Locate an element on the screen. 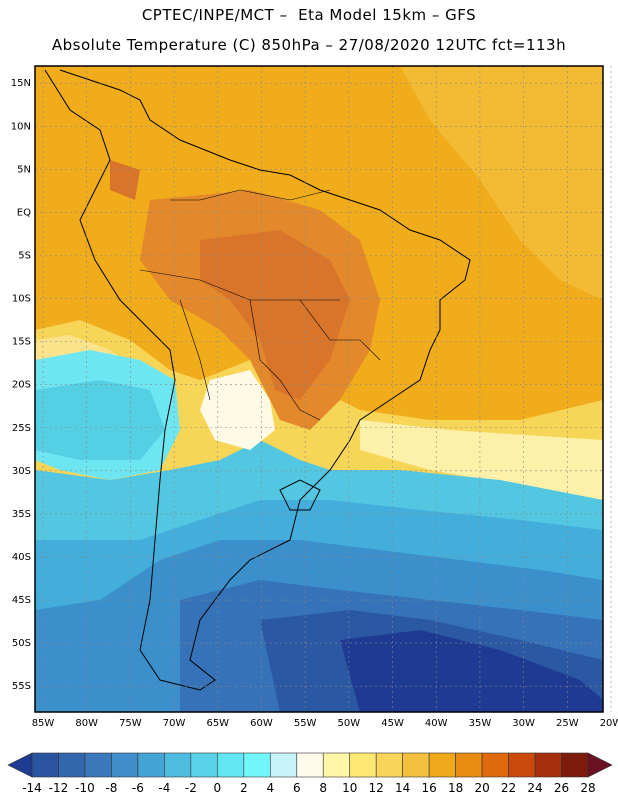 The image size is (618, 800). longitude-label: 80W is located at coordinates (86, 723).